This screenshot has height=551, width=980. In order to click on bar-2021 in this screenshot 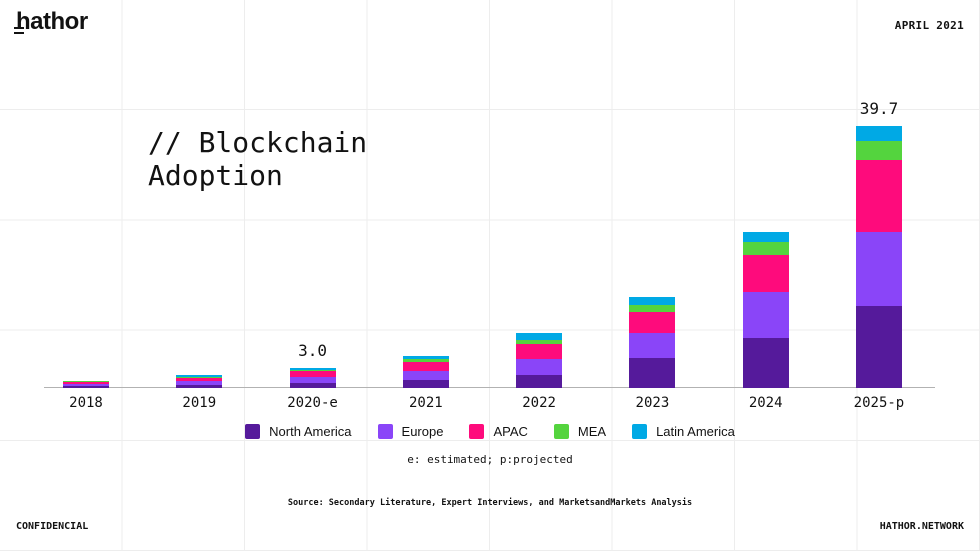, I will do `click(425, 372)`.